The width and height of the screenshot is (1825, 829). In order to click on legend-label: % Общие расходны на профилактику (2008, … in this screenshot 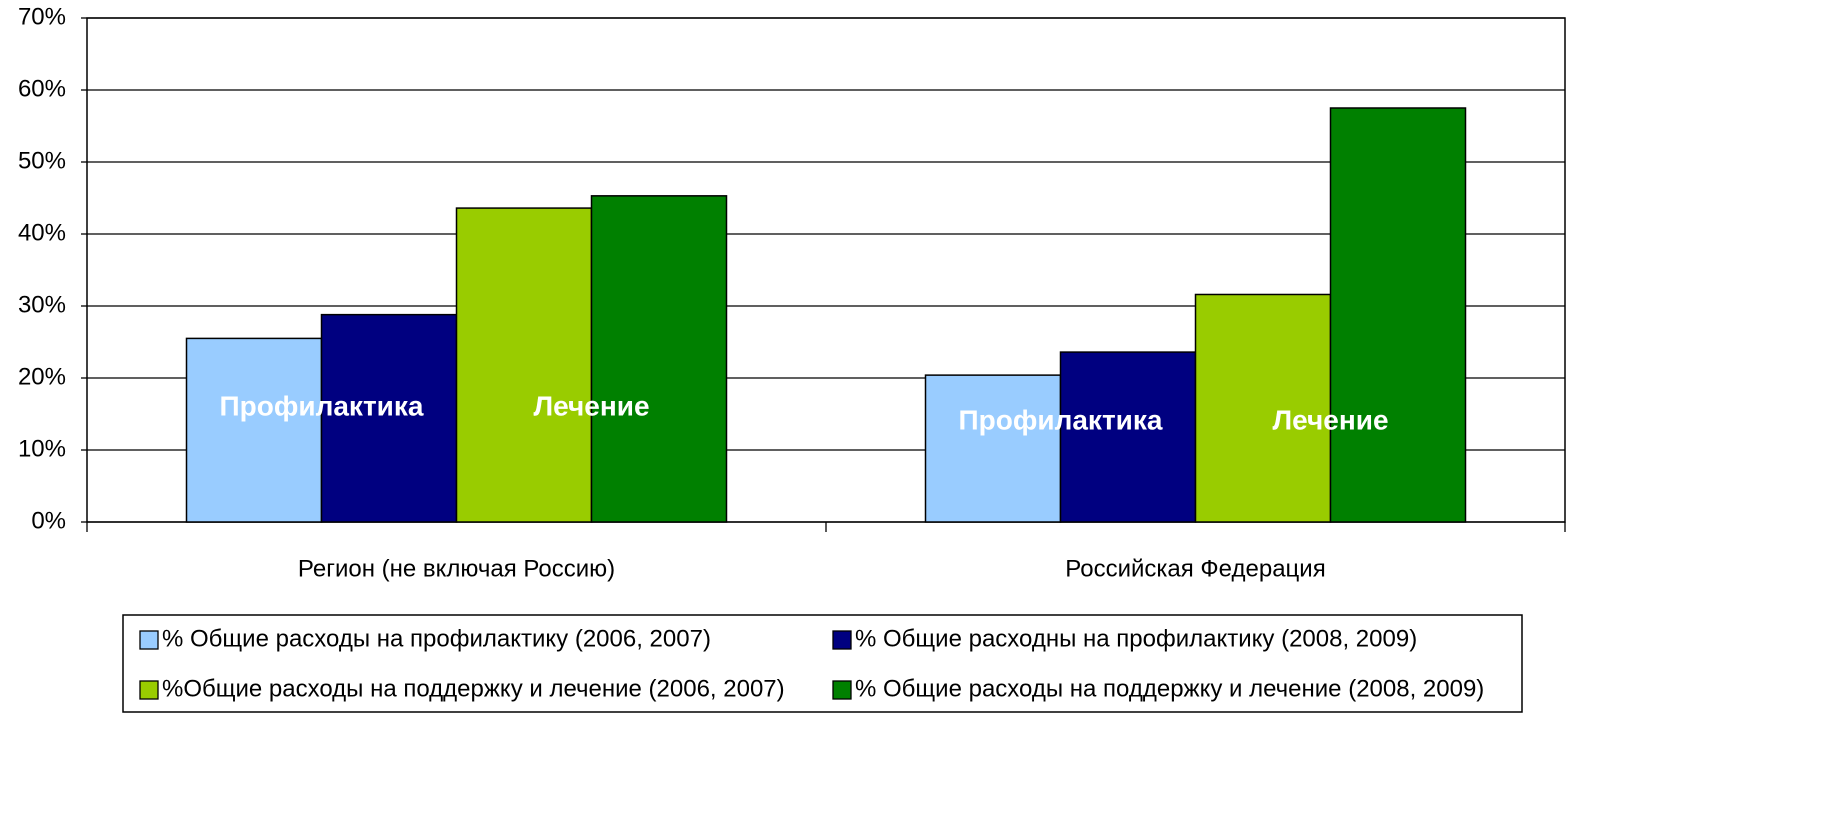, I will do `click(1136, 638)`.